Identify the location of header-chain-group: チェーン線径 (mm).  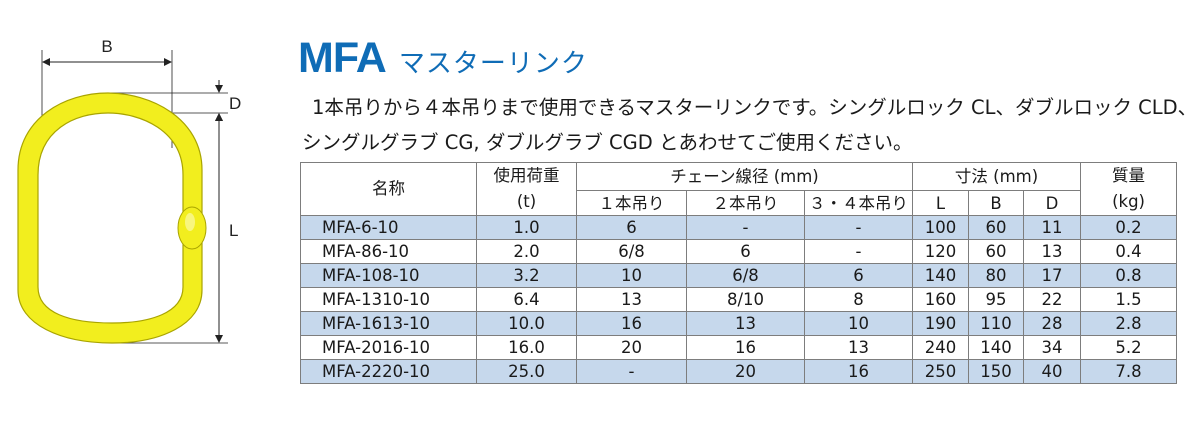
(744, 176).